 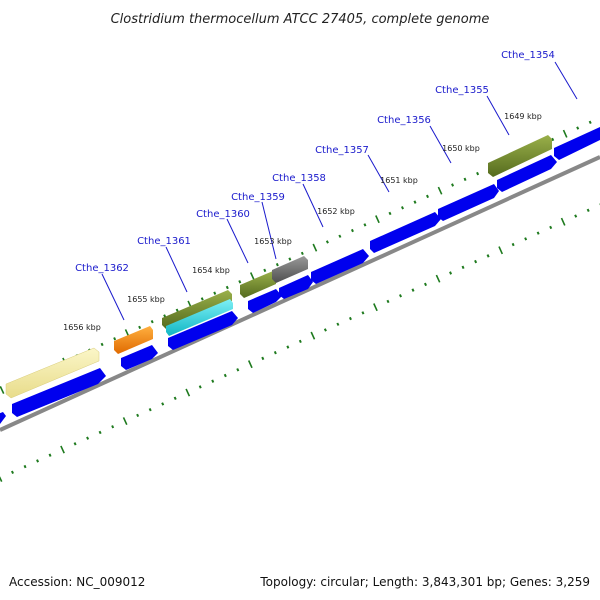 What do you see at coordinates (342, 150) in the screenshot?
I see `gene-label: Cthe_1357` at bounding box center [342, 150].